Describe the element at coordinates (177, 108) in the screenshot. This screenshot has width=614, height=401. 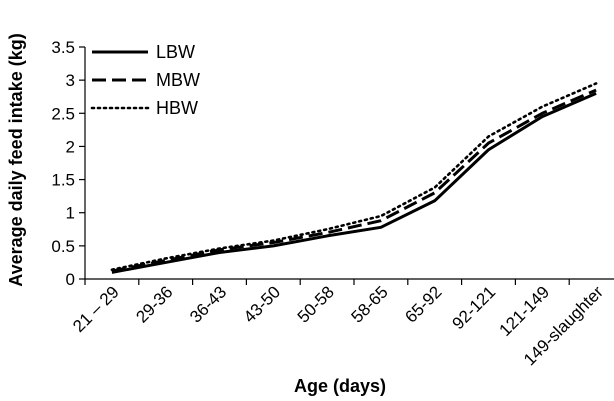
I see `legend-label-hbw: HBW` at that location.